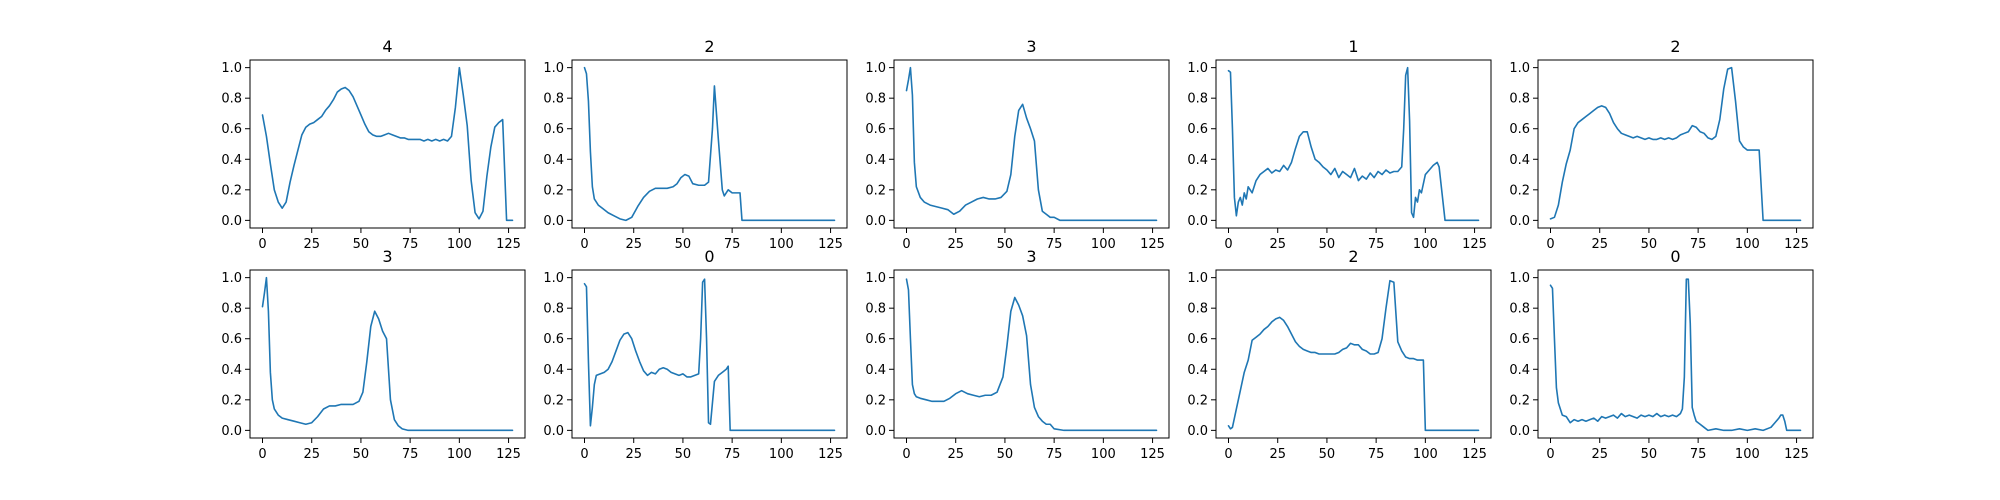 Image resolution: width=2000 pixels, height=500 pixels. Describe the element at coordinates (387, 46) in the screenshot. I see `panel-title: 4` at that location.